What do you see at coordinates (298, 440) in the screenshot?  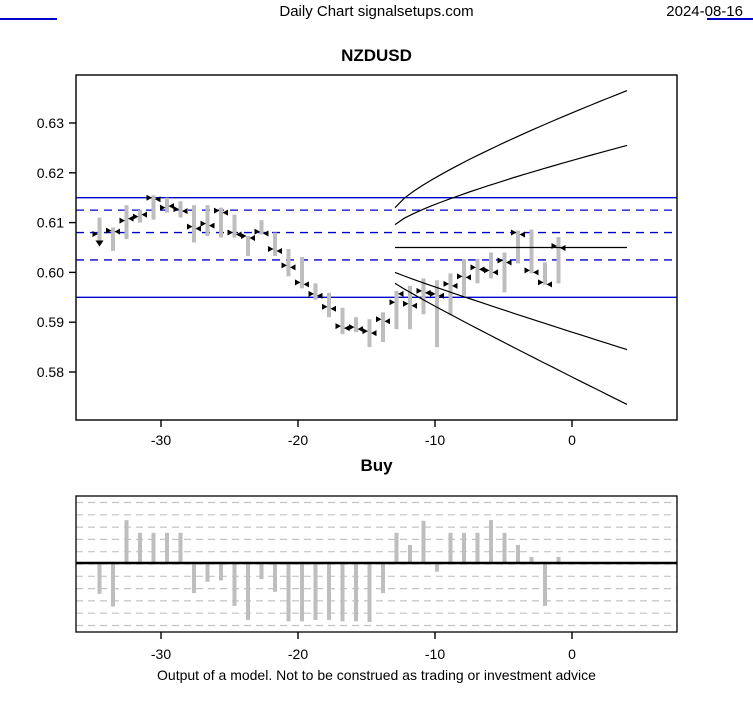 I see `x-tick-label: -20` at bounding box center [298, 440].